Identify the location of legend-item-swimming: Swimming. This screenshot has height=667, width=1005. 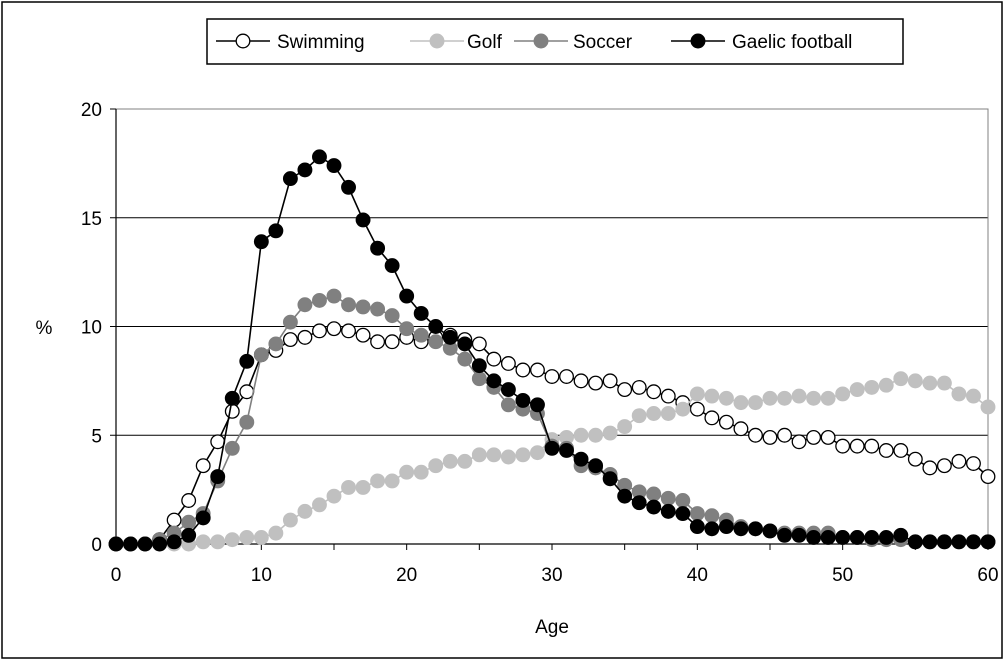
(290, 42).